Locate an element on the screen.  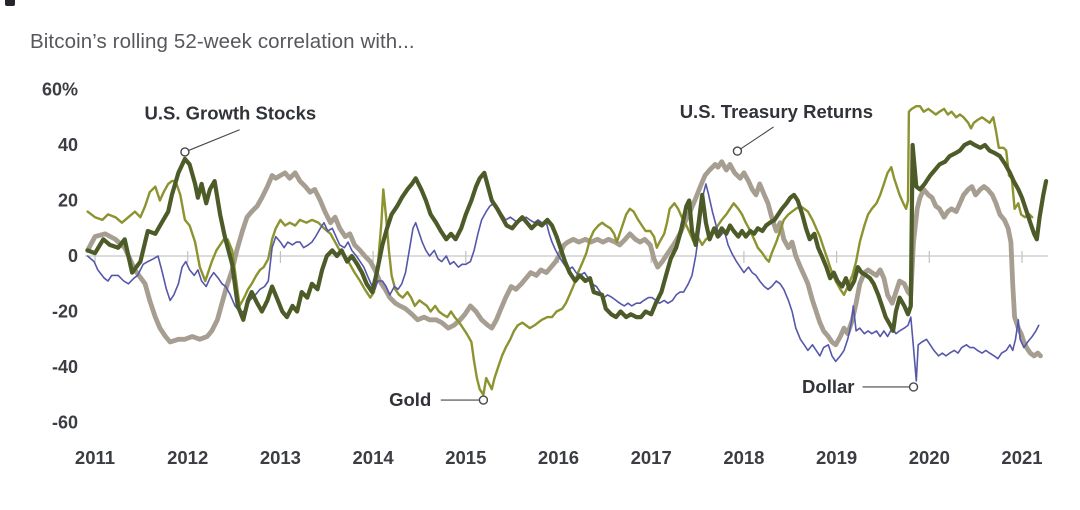
leader-line-growth-stocks-label is located at coordinates (212, 141).